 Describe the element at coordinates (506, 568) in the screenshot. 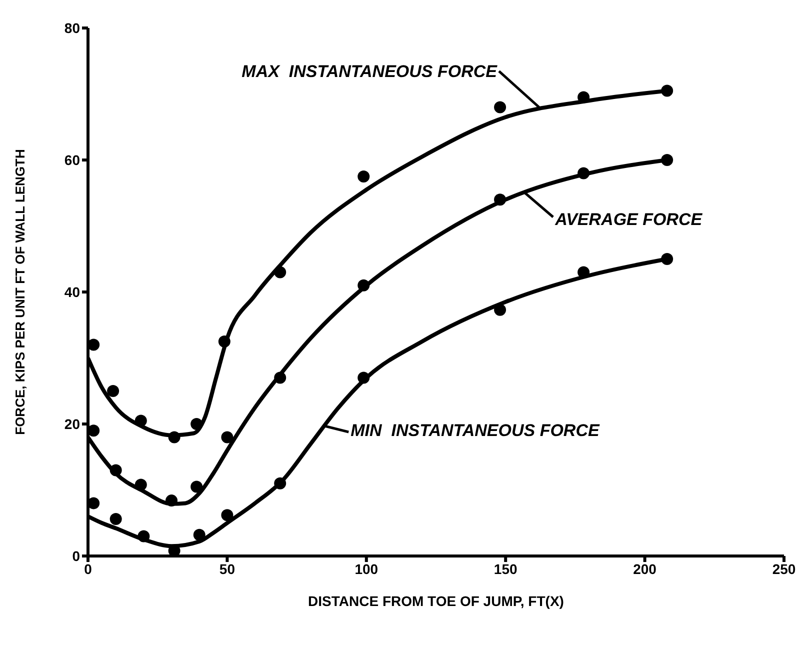

I see `x-tick-label: 150` at that location.